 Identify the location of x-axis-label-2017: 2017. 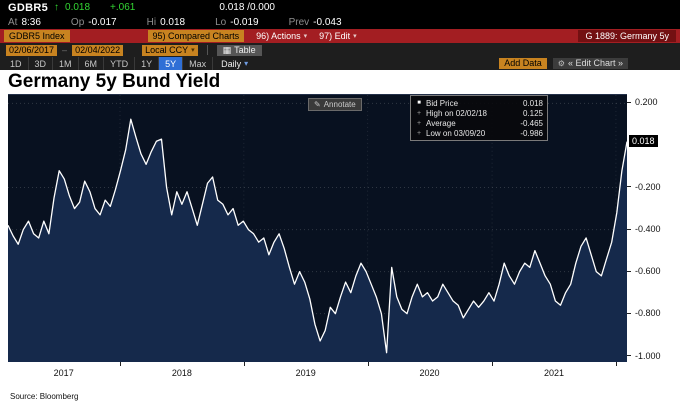
(63, 373).